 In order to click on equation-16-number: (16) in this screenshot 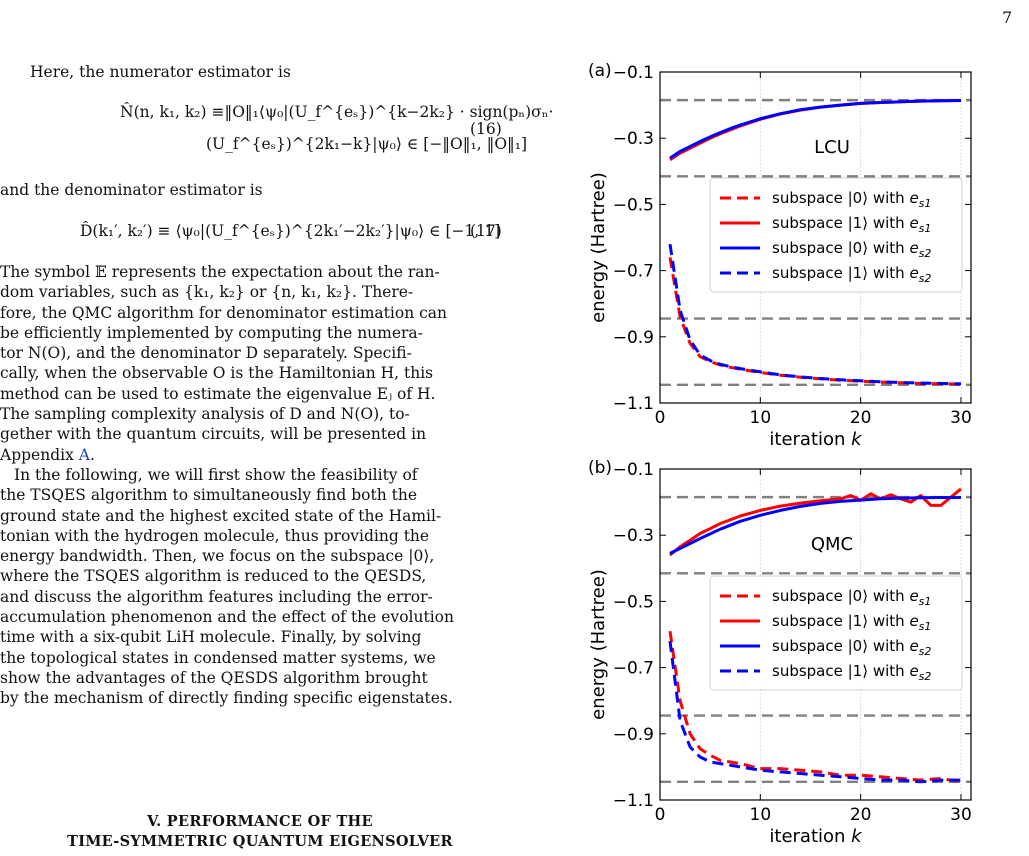, I will do `click(486, 129)`.